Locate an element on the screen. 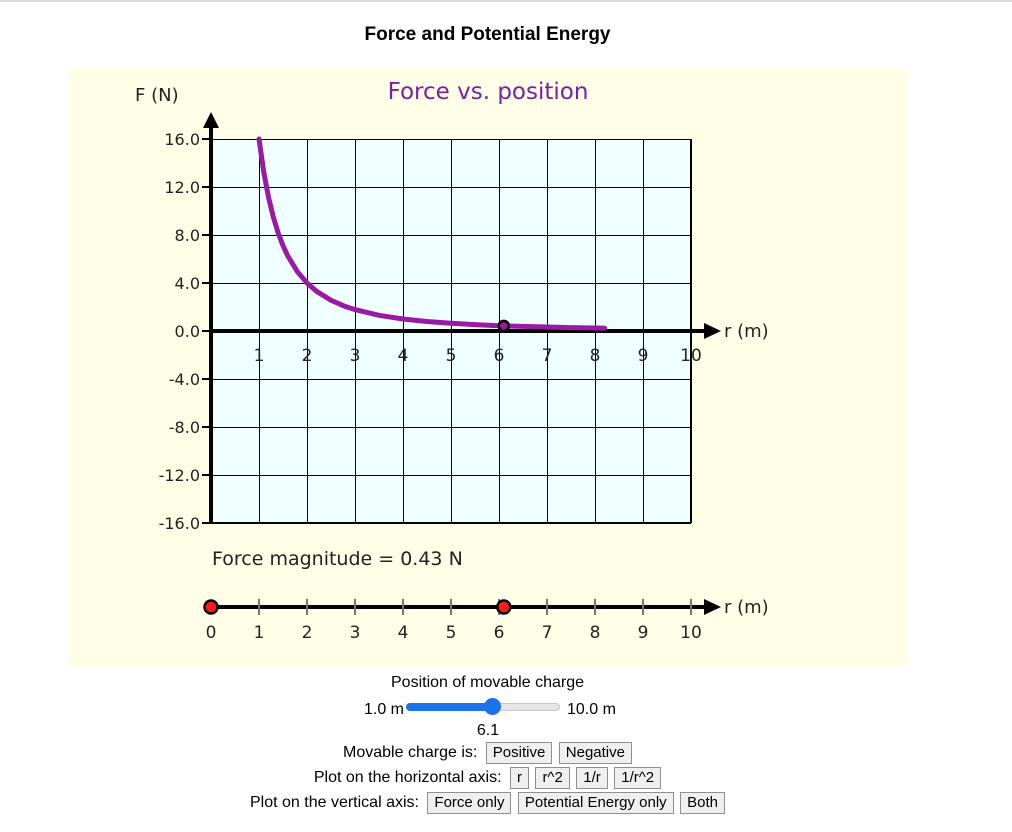 This screenshot has height=832, width=1012. y-tick-label: 16.0 is located at coordinates (182, 139).